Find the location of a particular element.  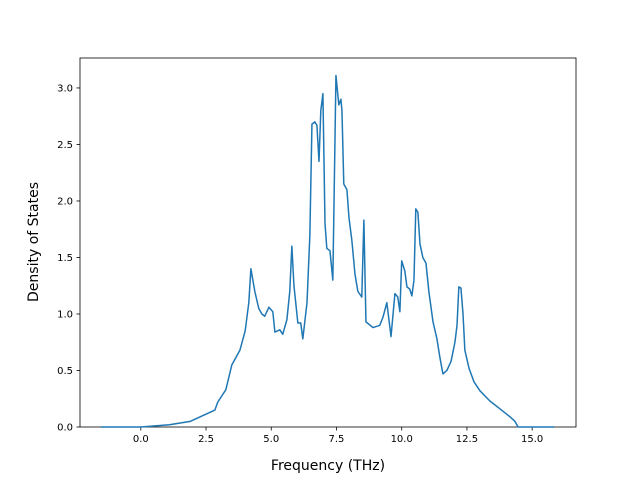

x-tick-label: 12.5 is located at coordinates (467, 439).